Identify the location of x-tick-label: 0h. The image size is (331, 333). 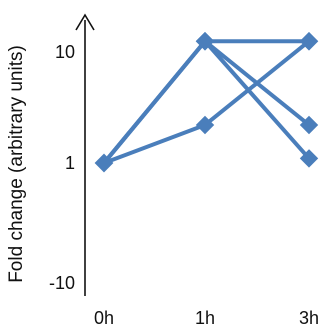
(104, 318).